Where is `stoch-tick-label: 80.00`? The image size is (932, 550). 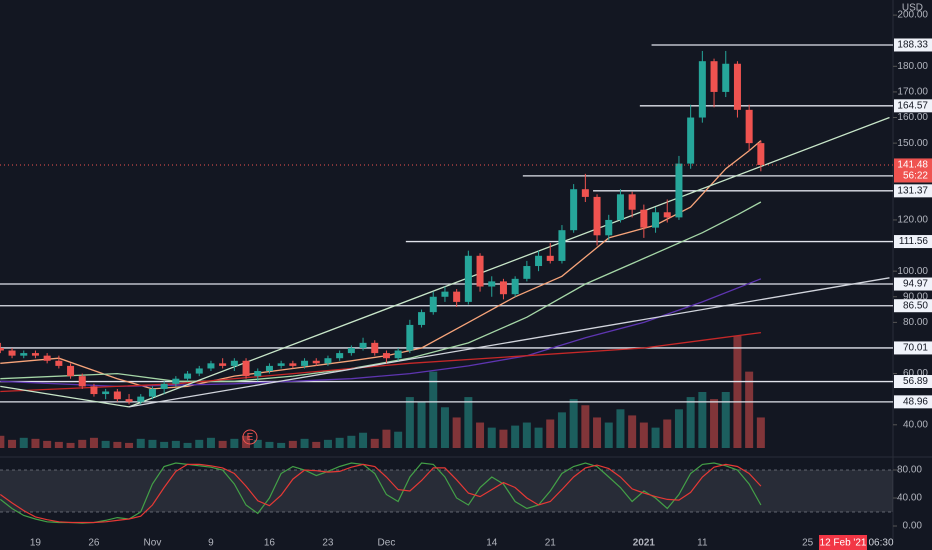 stoch-tick-label: 80.00 is located at coordinates (909, 470).